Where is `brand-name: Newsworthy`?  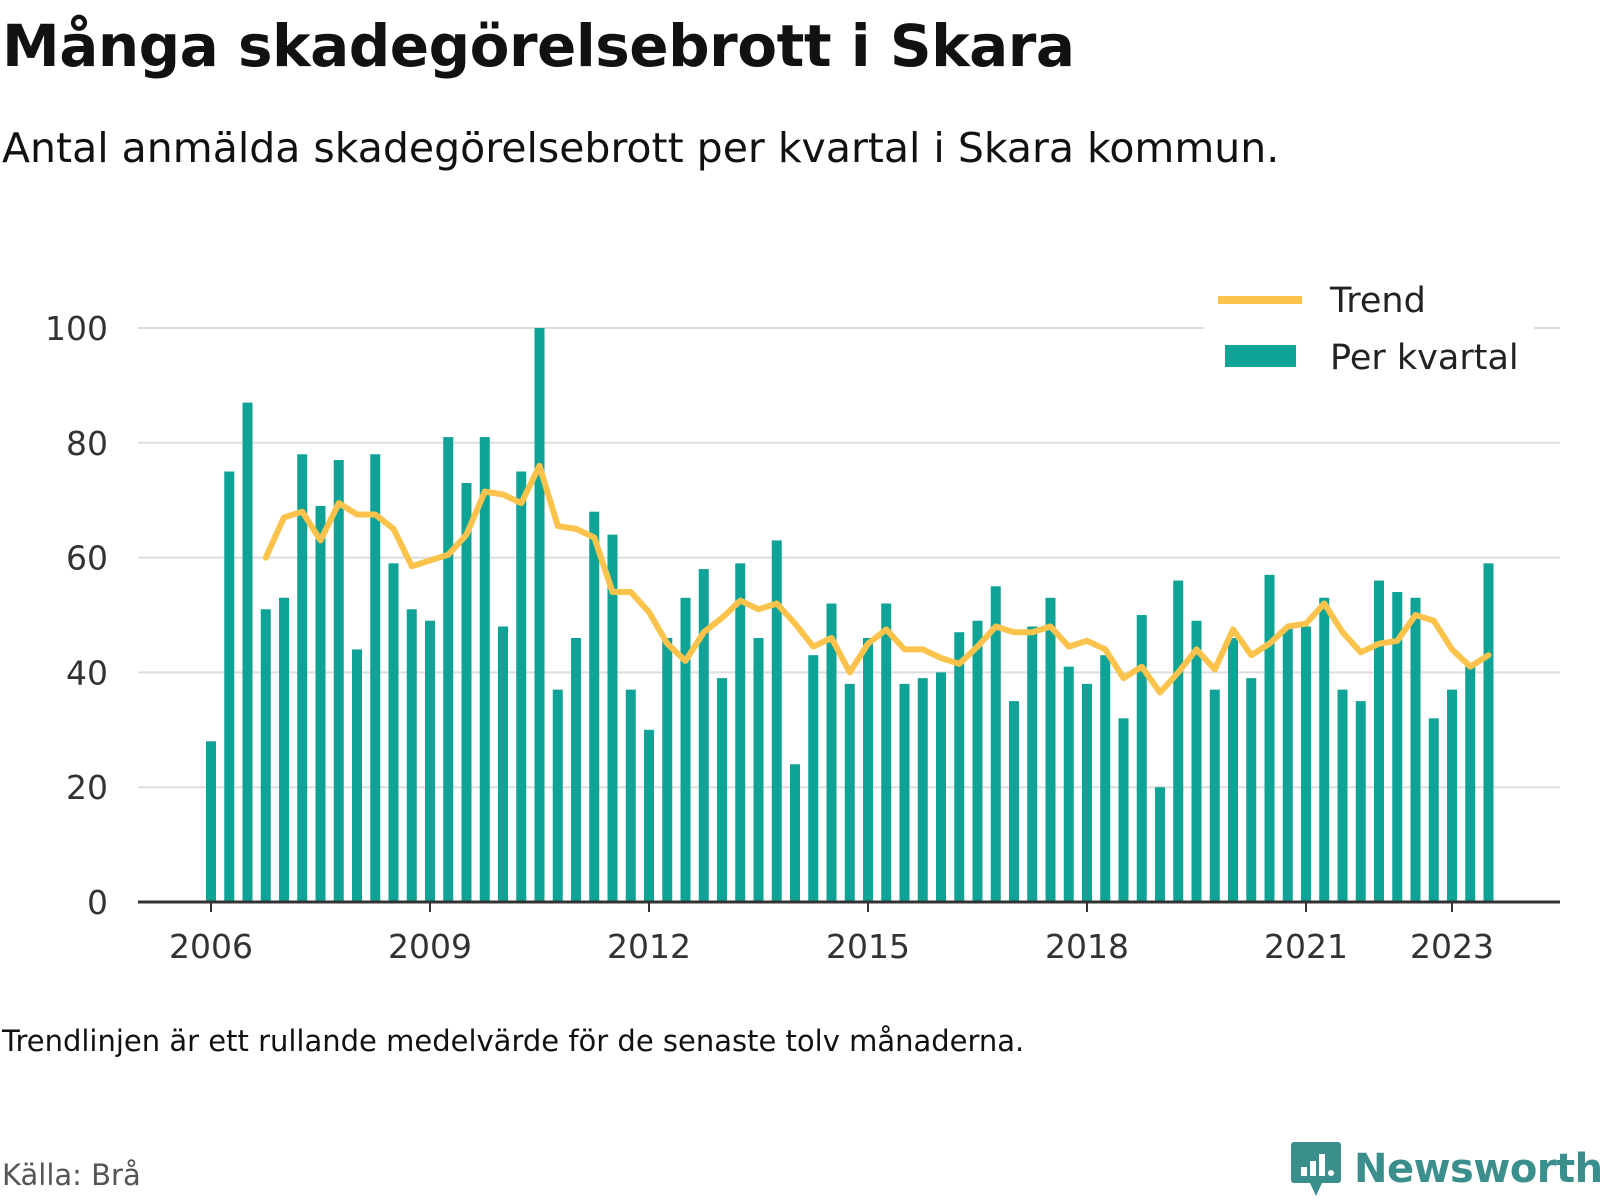 brand-name: Newsworthy is located at coordinates (1477, 1169).